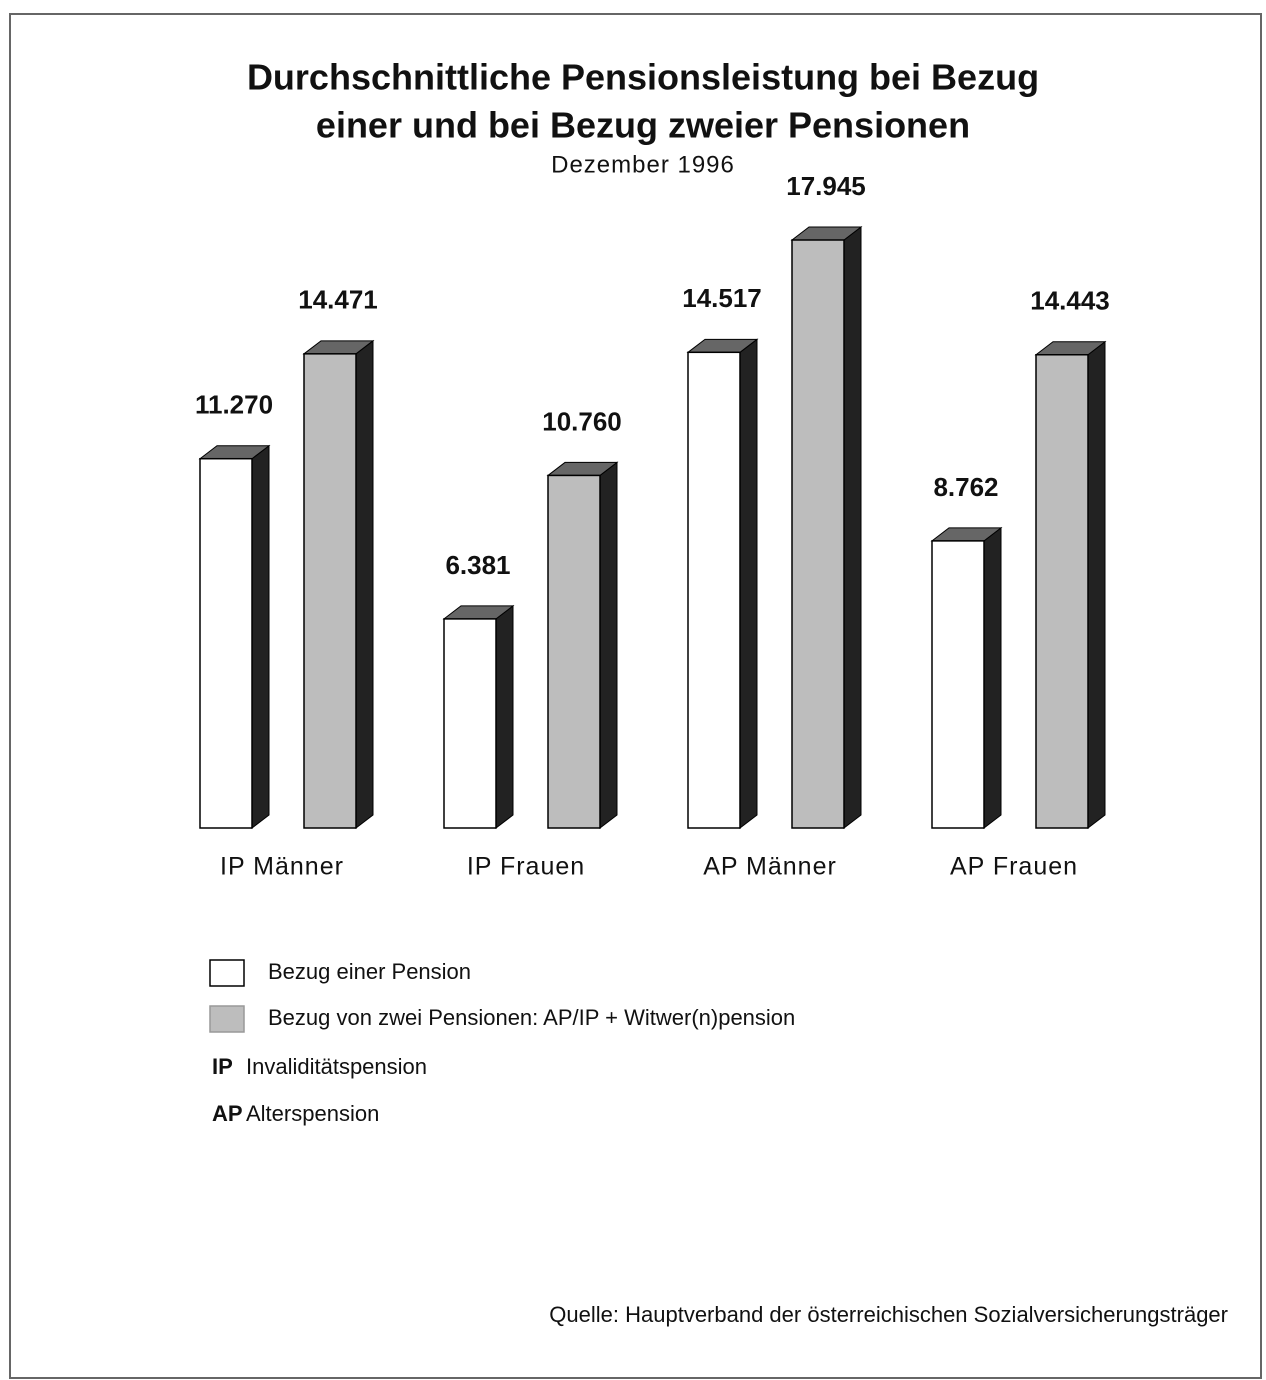 Image resolution: width=1266 pixels, height=1380 pixels. Describe the element at coordinates (477, 565) in the screenshot. I see `value-label: 6.381` at that location.